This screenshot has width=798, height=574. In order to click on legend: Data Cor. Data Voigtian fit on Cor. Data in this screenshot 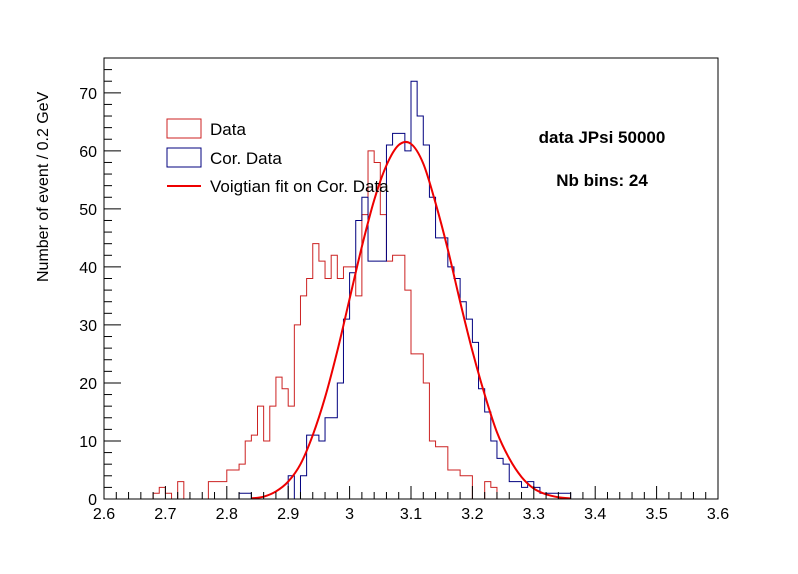, I will do `click(277, 157)`.